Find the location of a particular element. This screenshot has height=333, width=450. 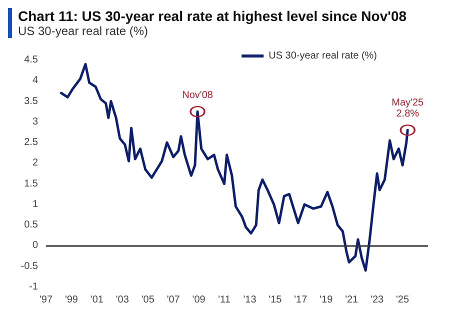

y-tick-label: -0.5 is located at coordinates (29, 266).